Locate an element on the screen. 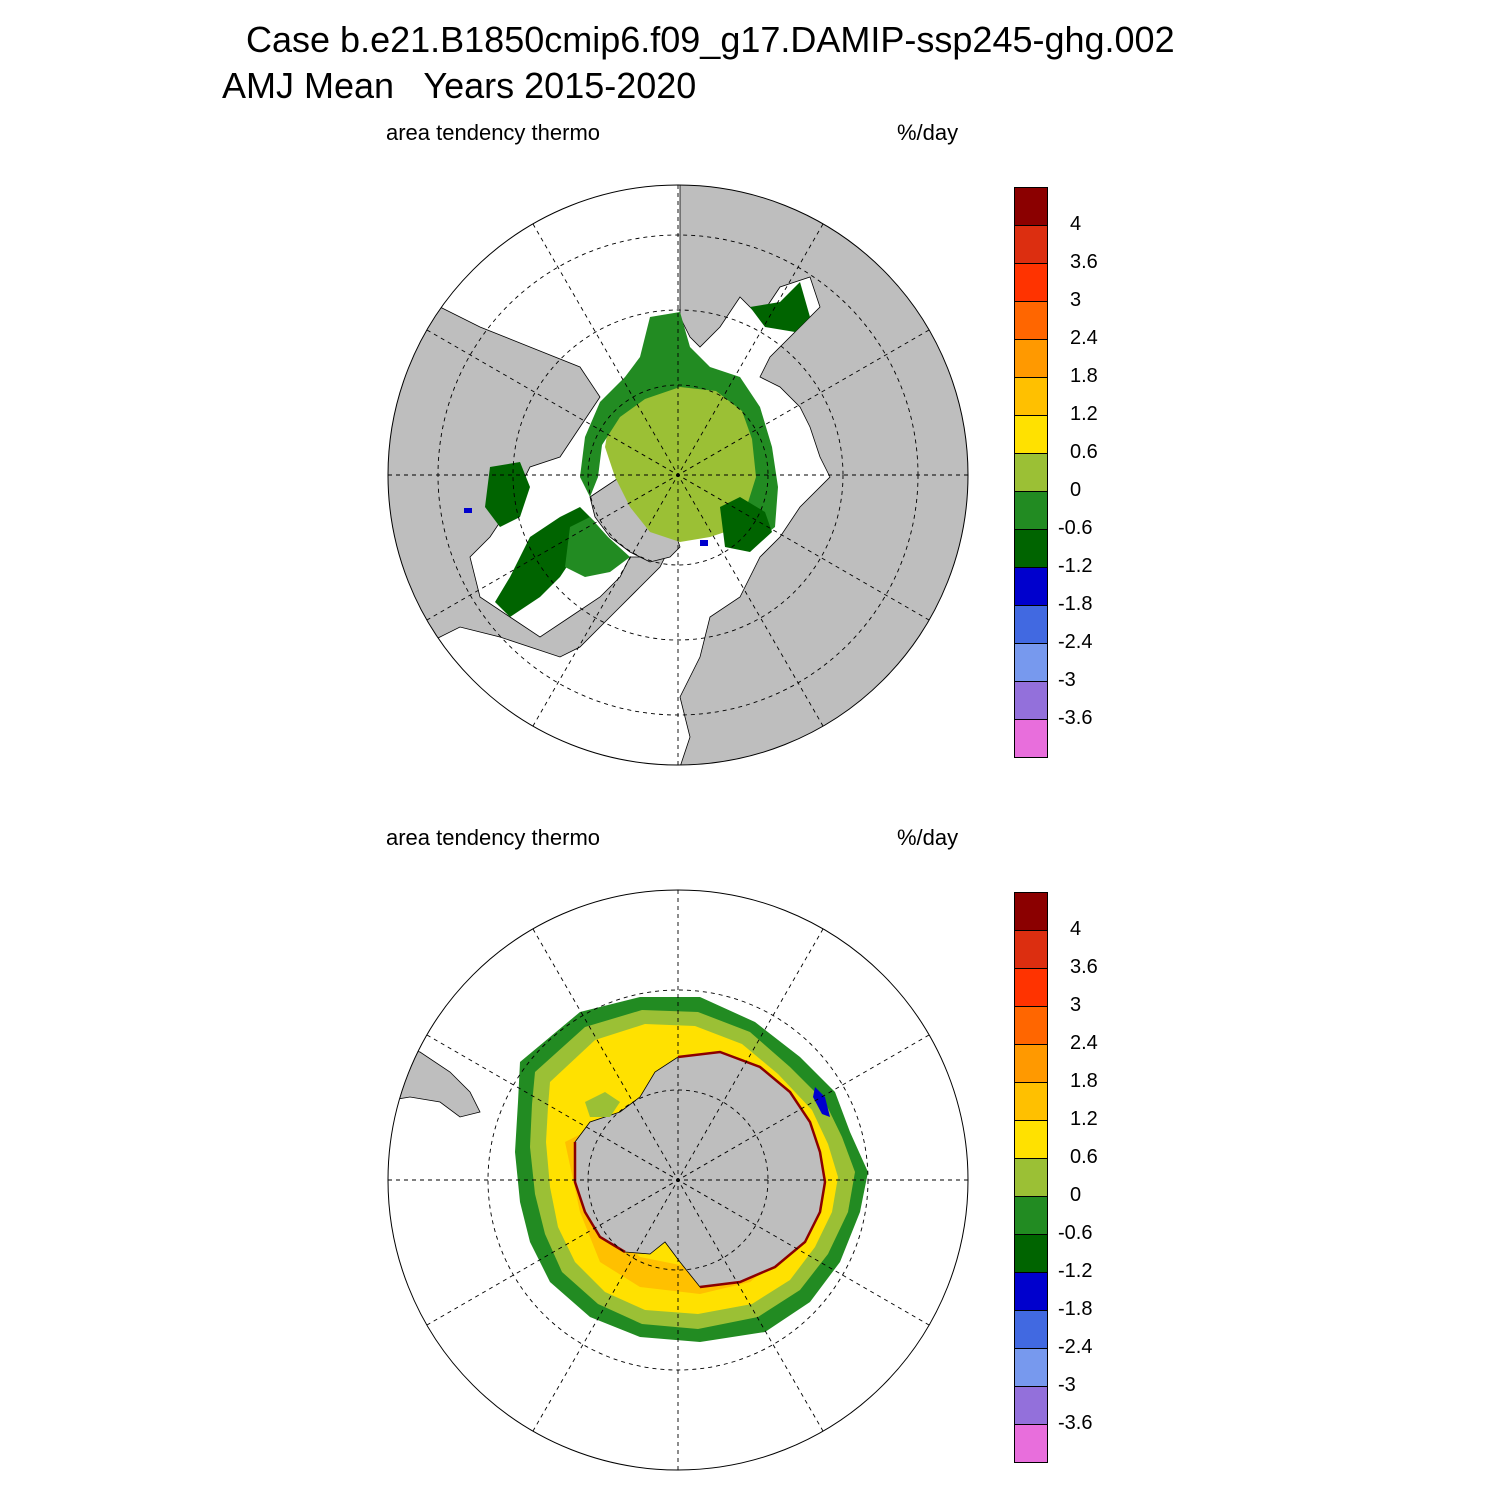 This screenshot has height=1500, width=1500. sh-ice-weddell-patch is located at coordinates (602, 1104).